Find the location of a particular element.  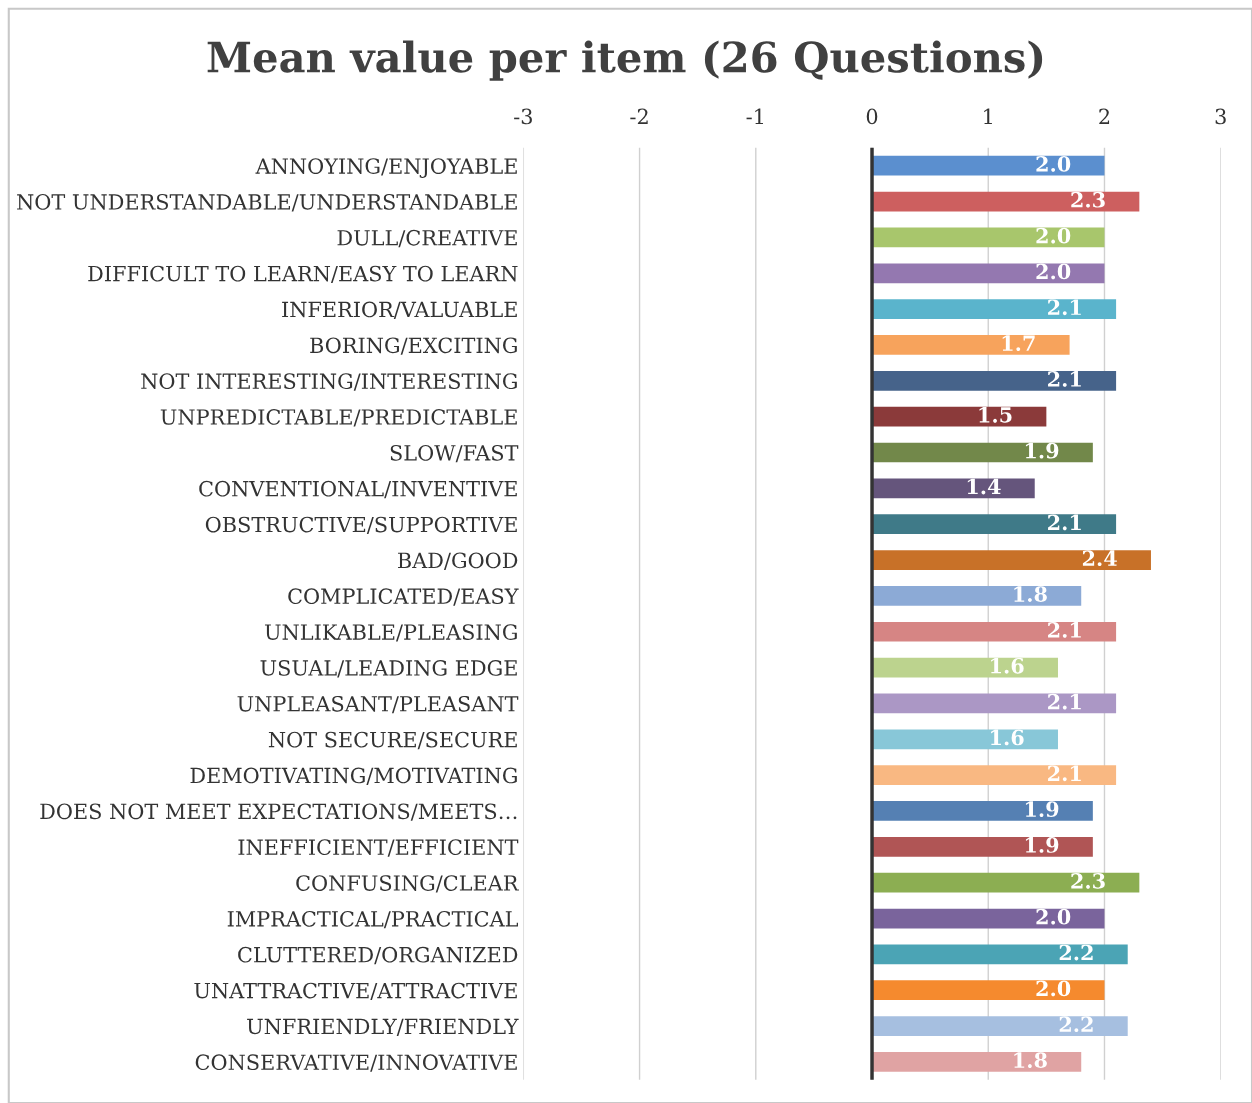

y-tick-label: UNFRIENDLY/FRIENDLY is located at coordinates (383, 1027).